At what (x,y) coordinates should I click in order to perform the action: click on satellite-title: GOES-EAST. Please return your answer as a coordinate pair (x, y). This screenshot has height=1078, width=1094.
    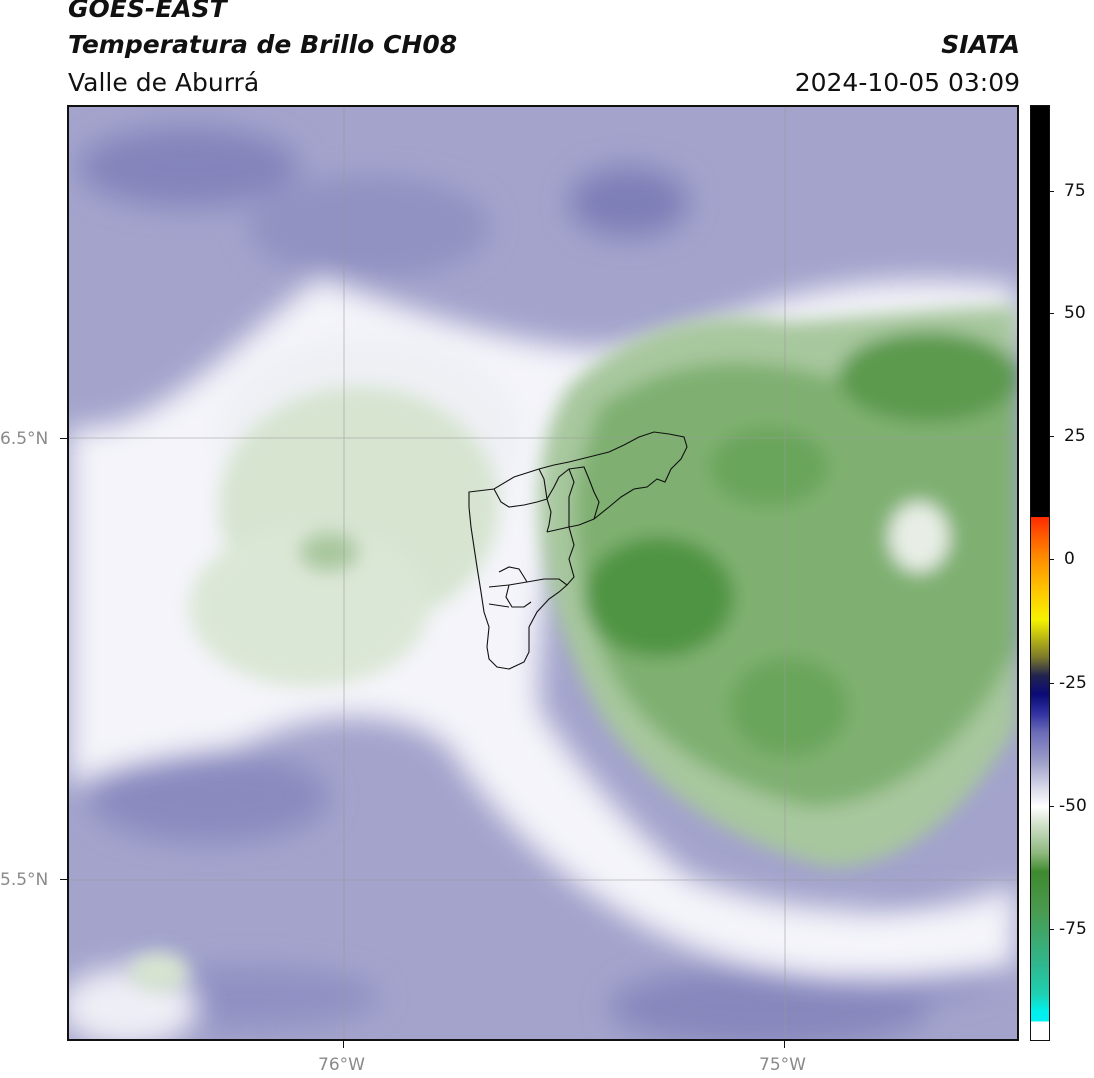
    Looking at the image, I should click on (147, 11).